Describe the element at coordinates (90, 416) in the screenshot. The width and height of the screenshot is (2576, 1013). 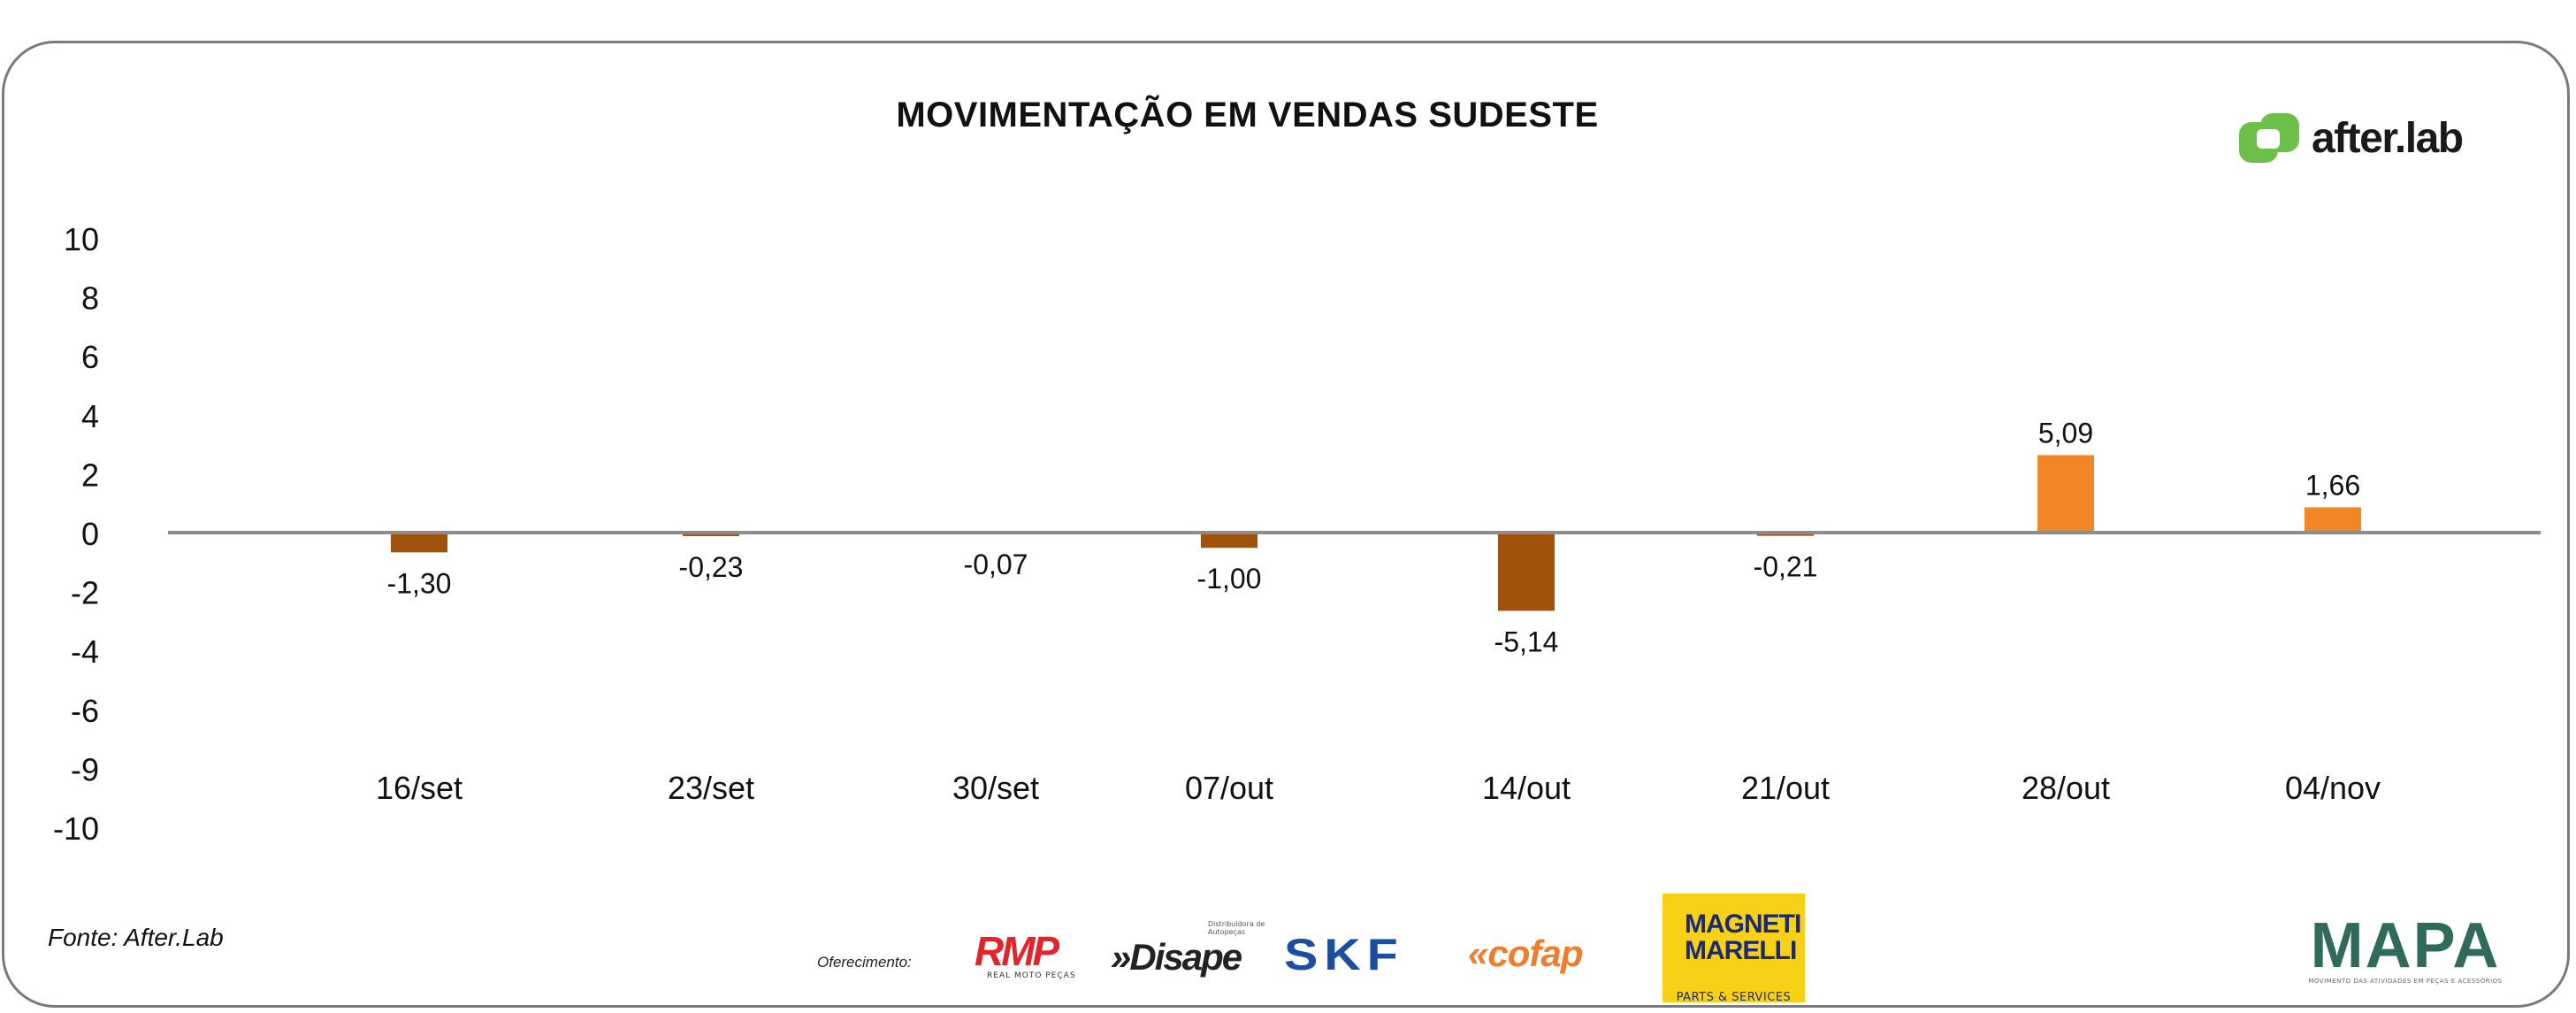
I see `y-tick-label: 4` at that location.